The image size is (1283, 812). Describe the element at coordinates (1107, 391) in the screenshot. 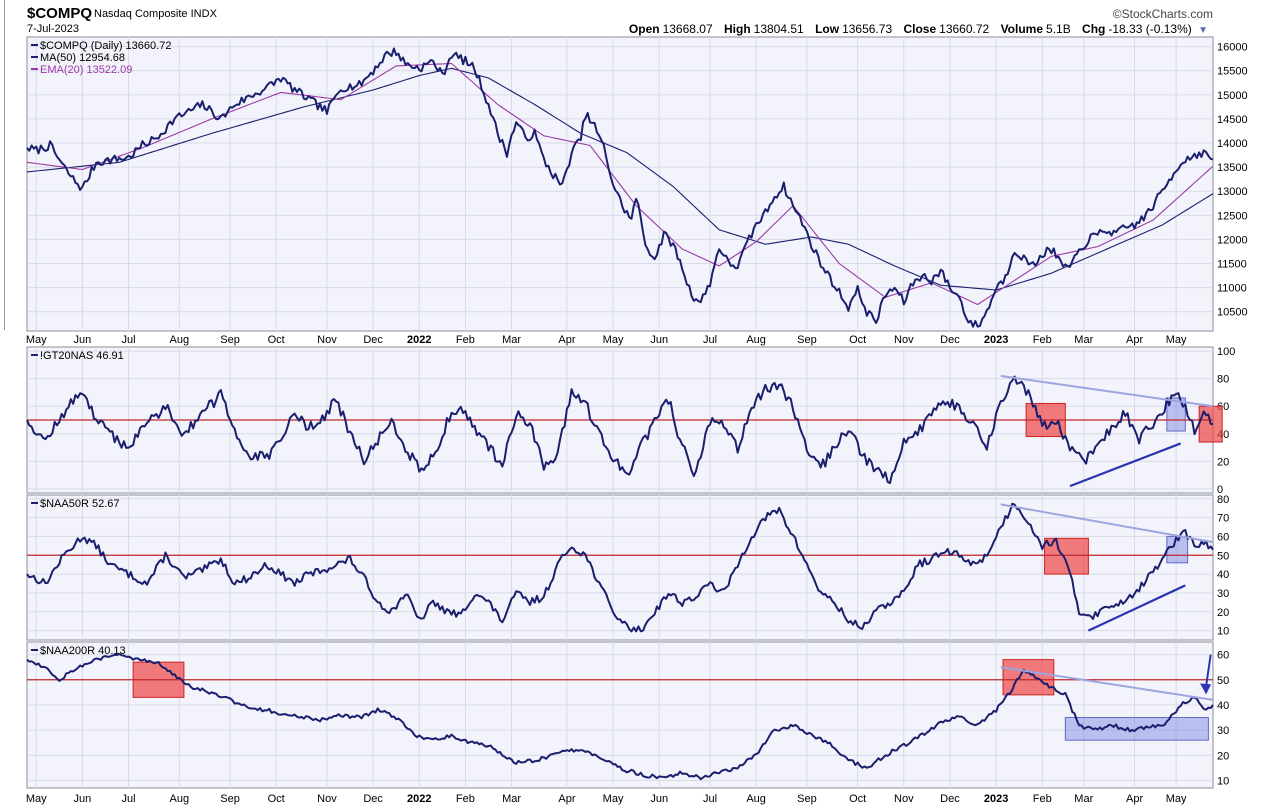

I see `resistance-trendline` at that location.